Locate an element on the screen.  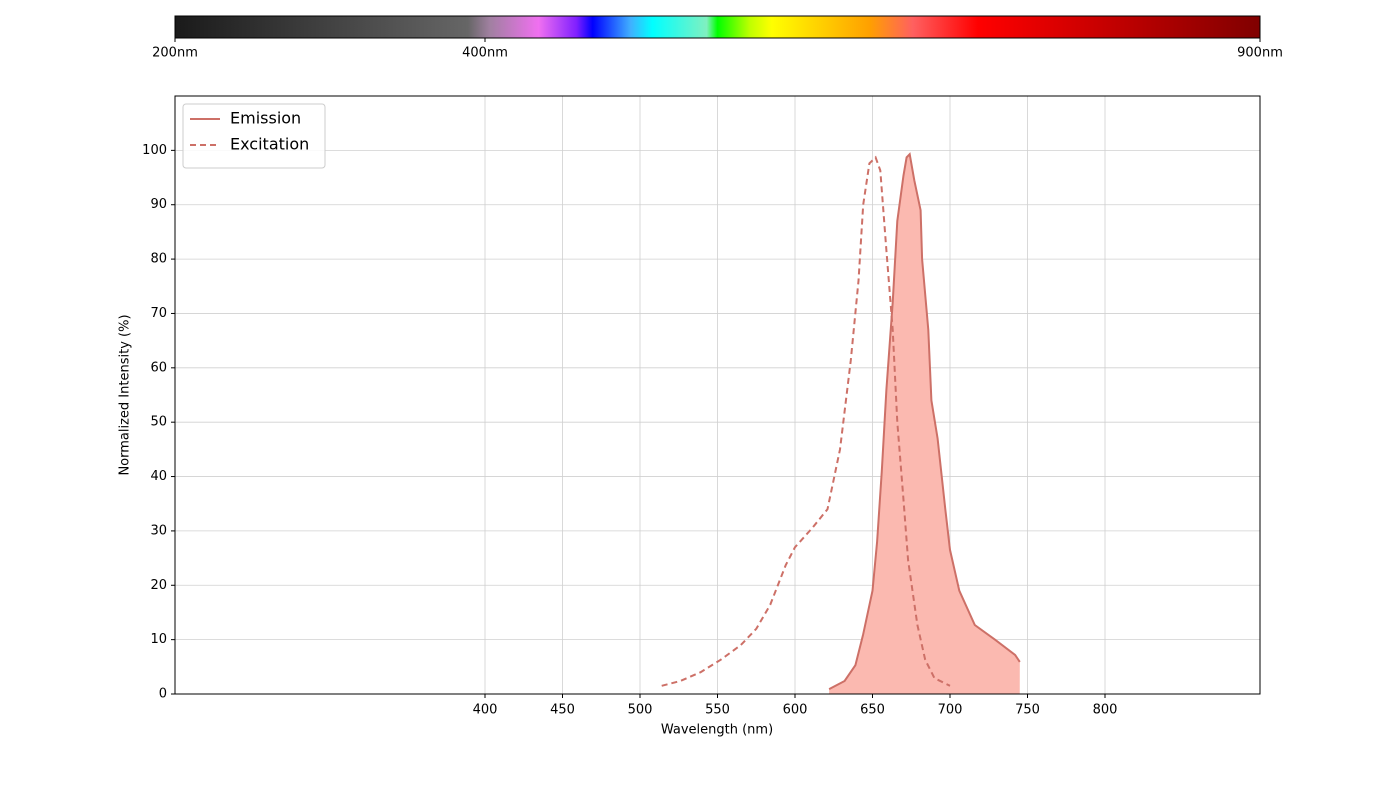
y-tick-label: 70 is located at coordinates (158, 313).